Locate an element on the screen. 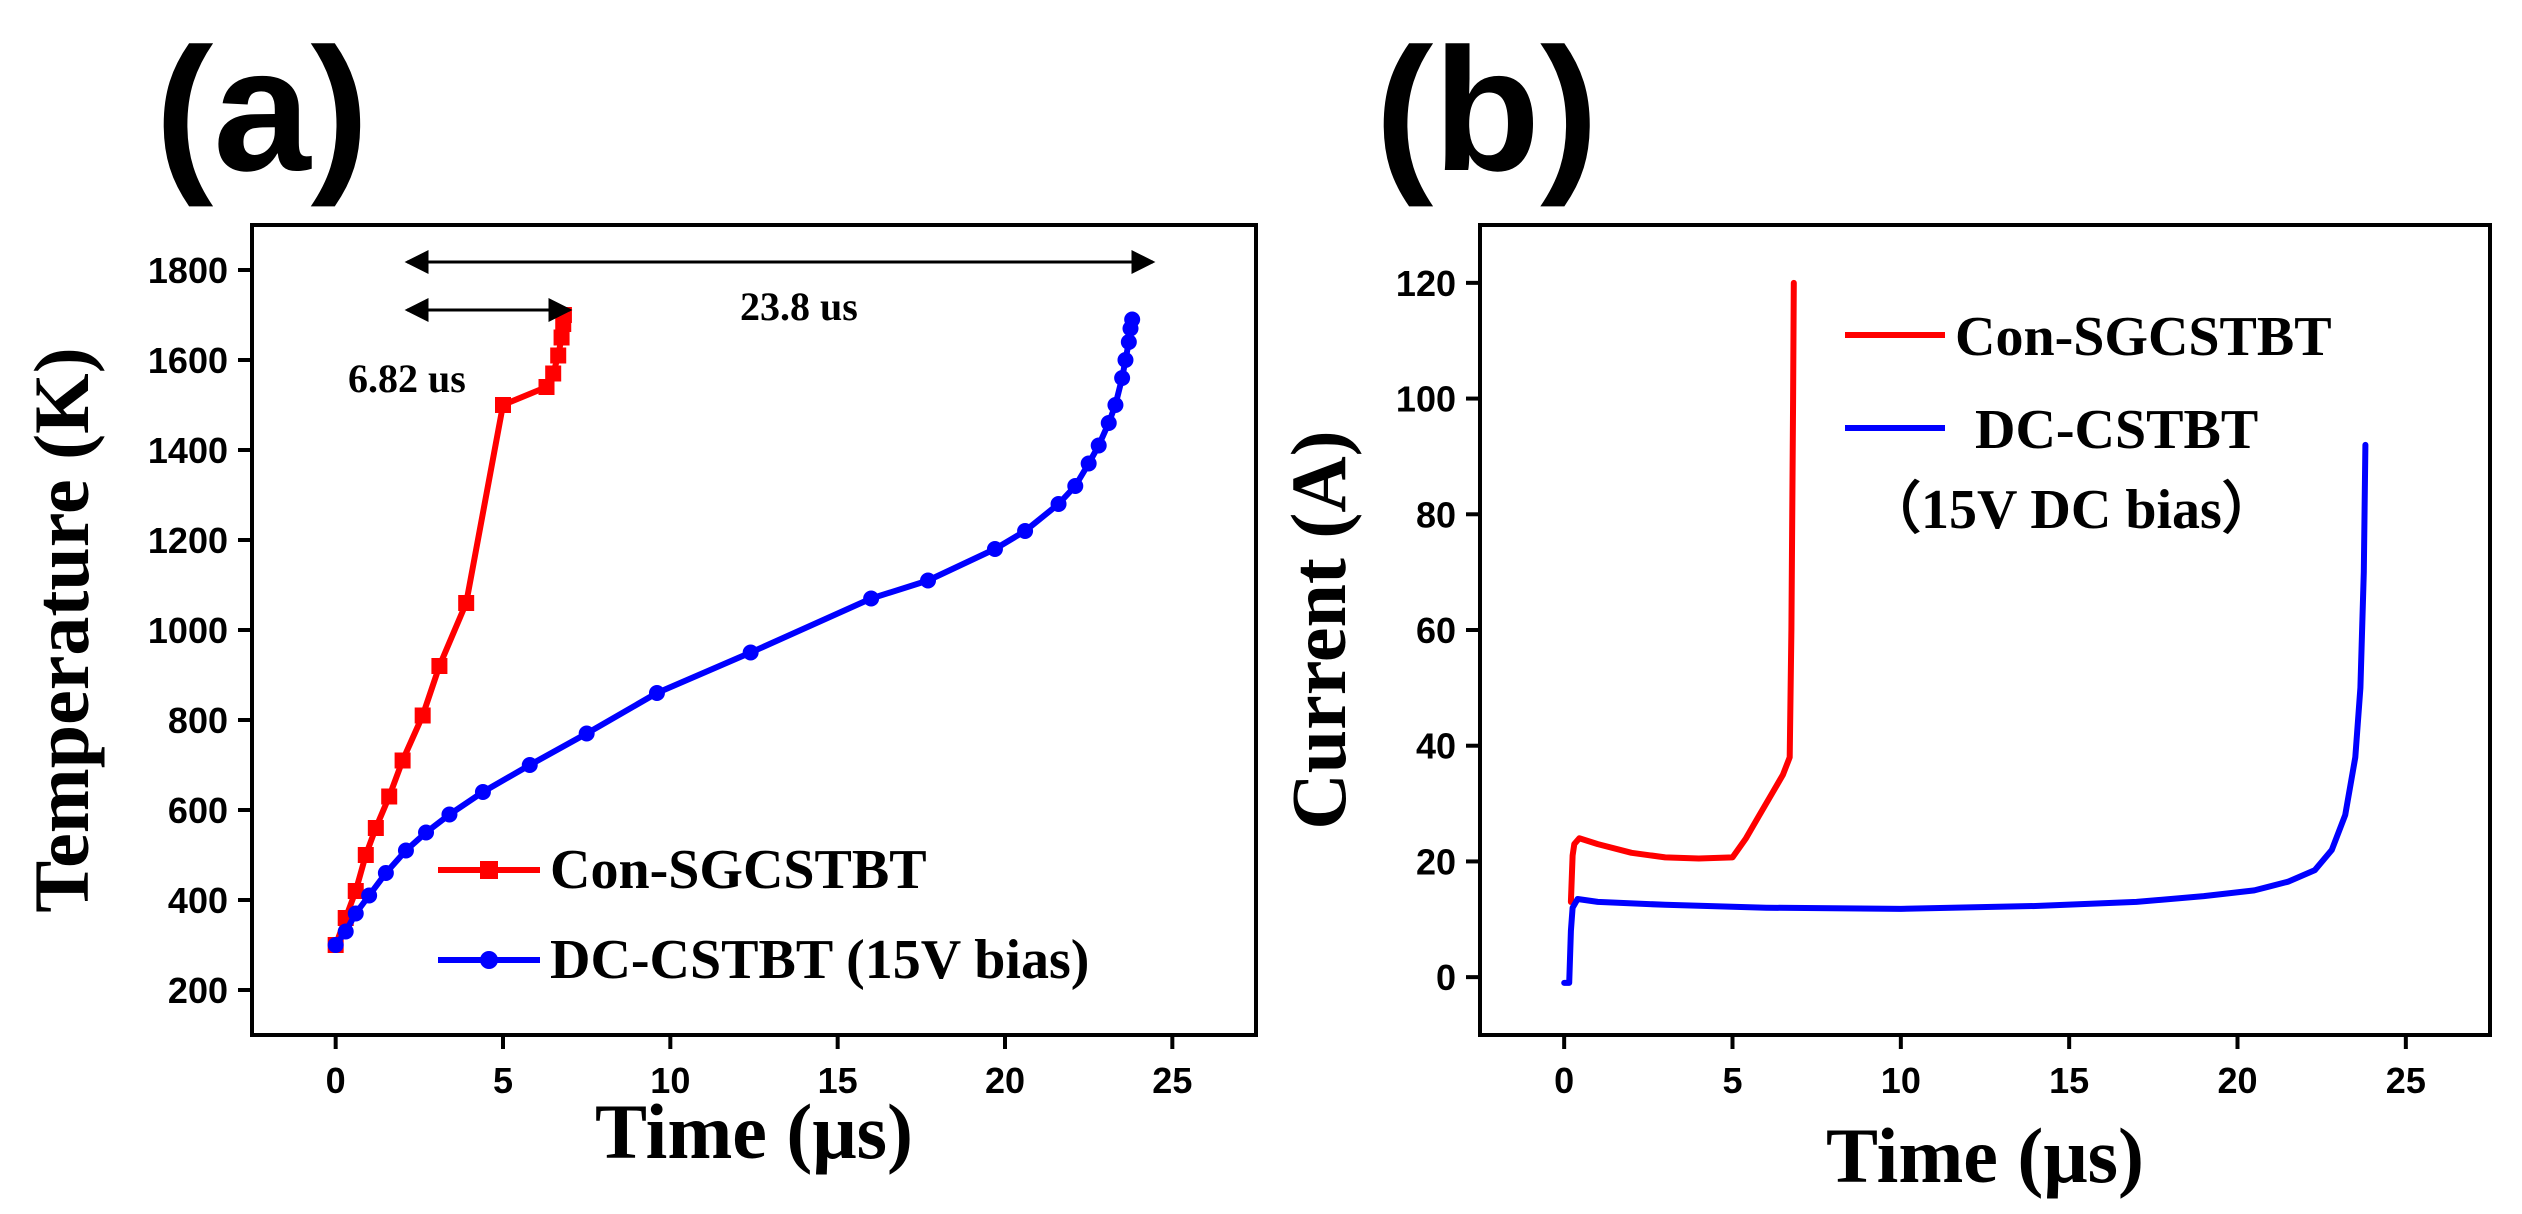 This screenshot has width=2522, height=1214. y-tick-label: 800 is located at coordinates (198, 720).